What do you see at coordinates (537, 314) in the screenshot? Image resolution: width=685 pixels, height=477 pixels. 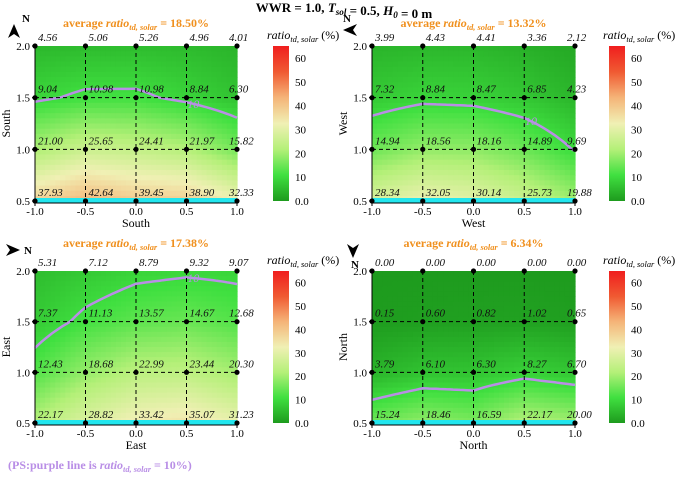 I see `value-label: 1.02` at bounding box center [537, 314].